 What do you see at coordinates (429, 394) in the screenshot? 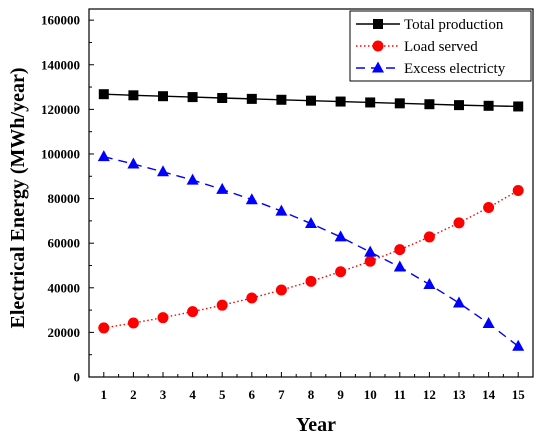
I see `x-tick-label: 12` at bounding box center [429, 394].